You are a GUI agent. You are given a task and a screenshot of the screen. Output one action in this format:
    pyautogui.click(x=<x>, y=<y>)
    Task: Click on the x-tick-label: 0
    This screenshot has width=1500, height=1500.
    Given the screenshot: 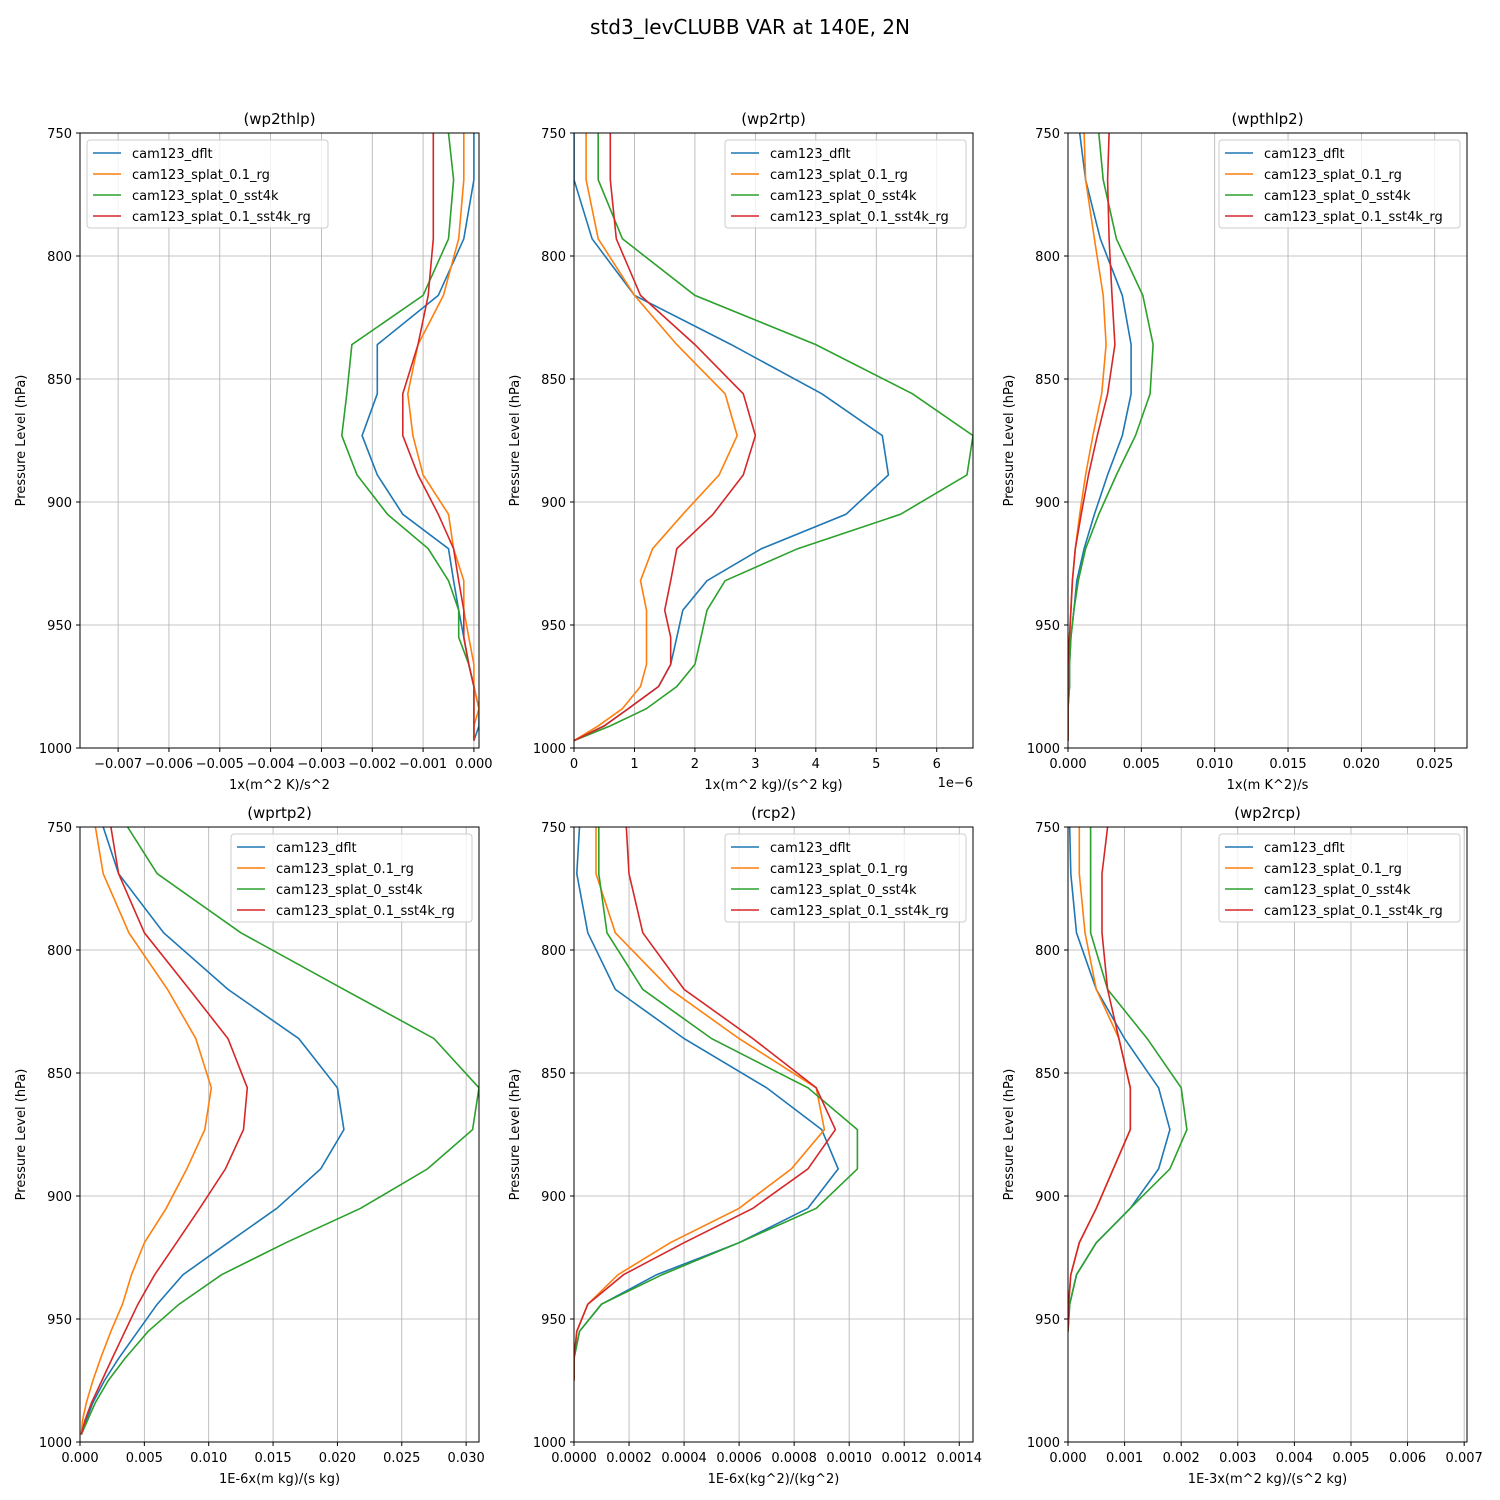 What is the action you would take?
    pyautogui.click(x=574, y=764)
    